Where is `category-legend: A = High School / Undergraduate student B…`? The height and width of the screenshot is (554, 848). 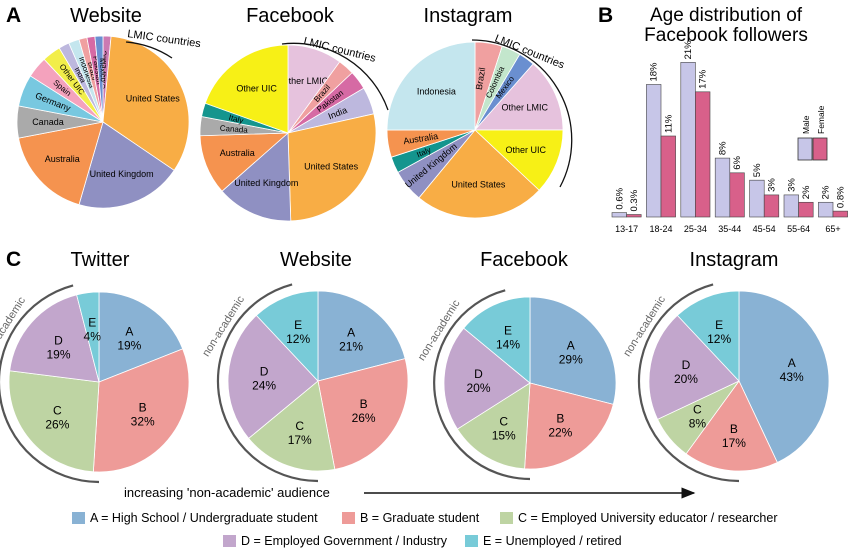 category-legend: A = High School / Undergraduate student B… is located at coordinates (425, 529).